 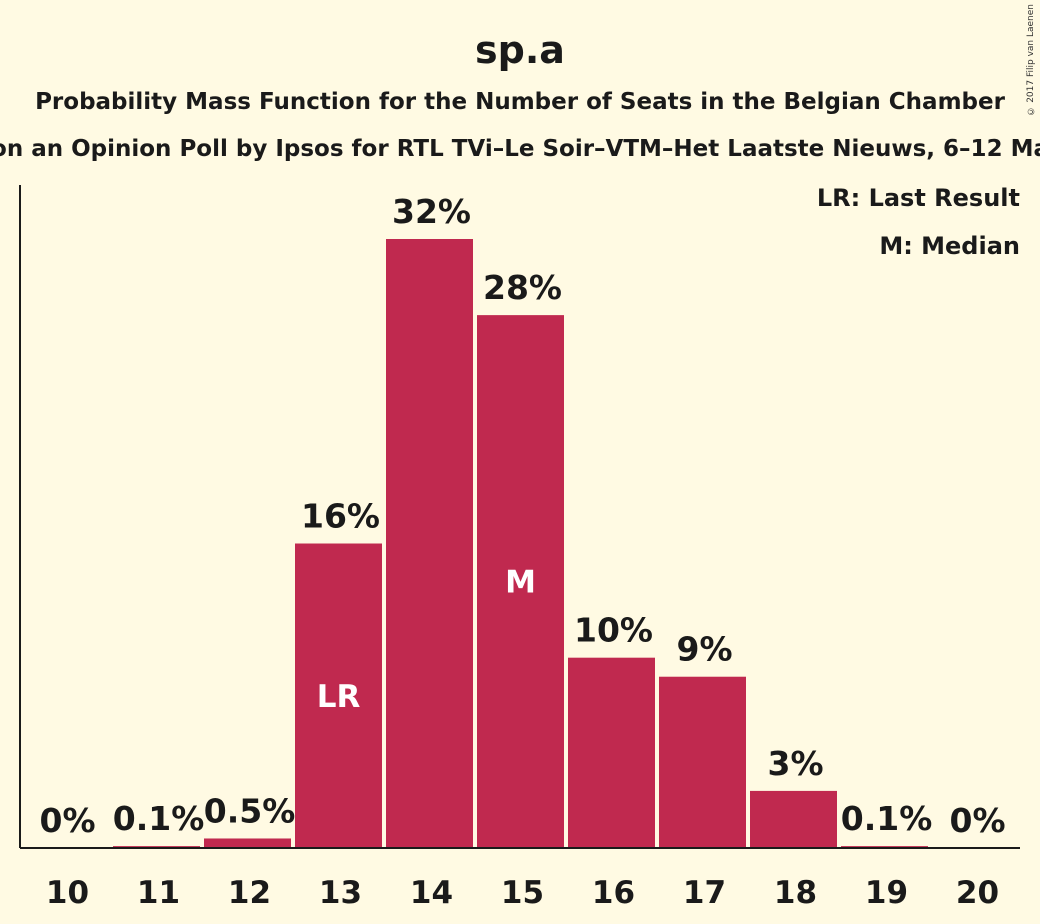 I want to click on x-tick-label-15: 15, so click(x=522, y=893).